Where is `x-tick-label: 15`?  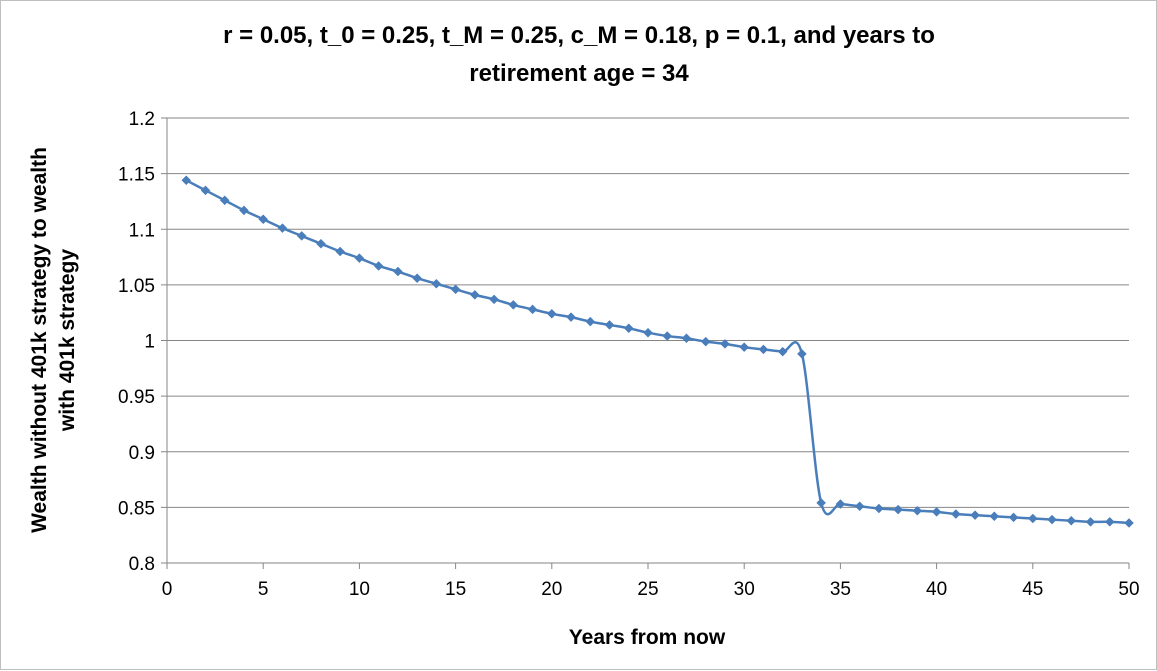
x-tick-label: 15 is located at coordinates (455, 589).